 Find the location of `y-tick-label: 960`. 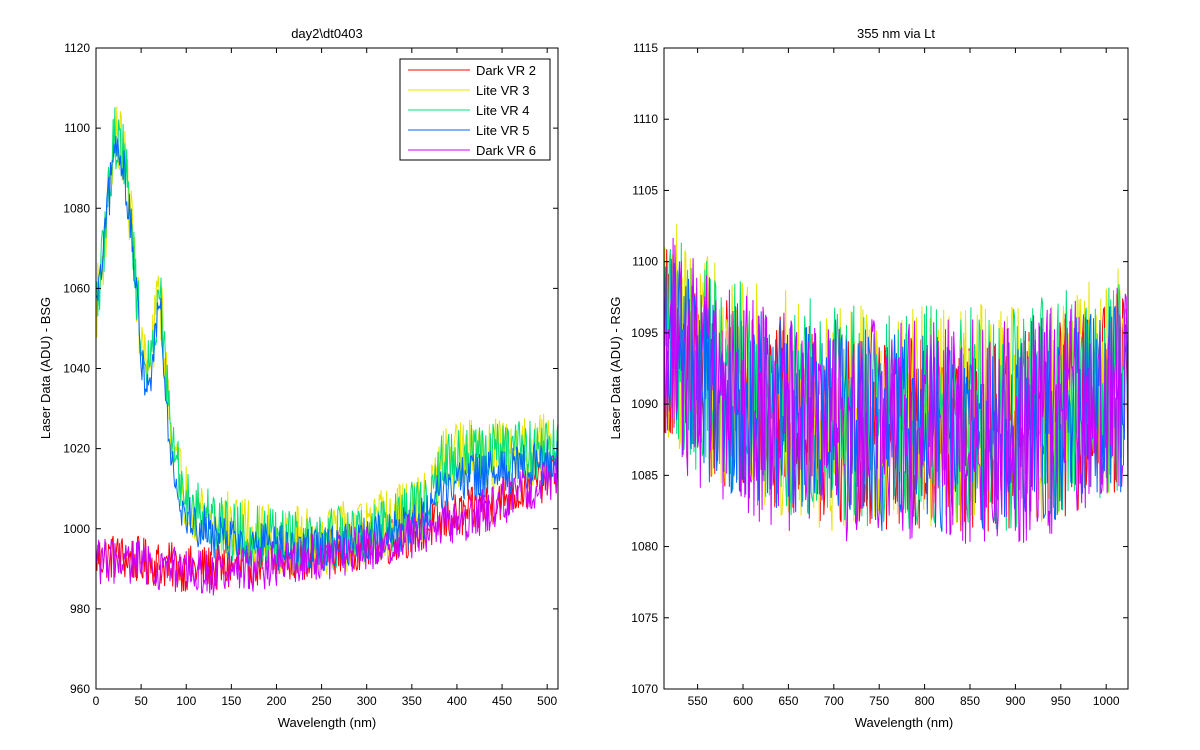

y-tick-label: 960 is located at coordinates (80, 689).